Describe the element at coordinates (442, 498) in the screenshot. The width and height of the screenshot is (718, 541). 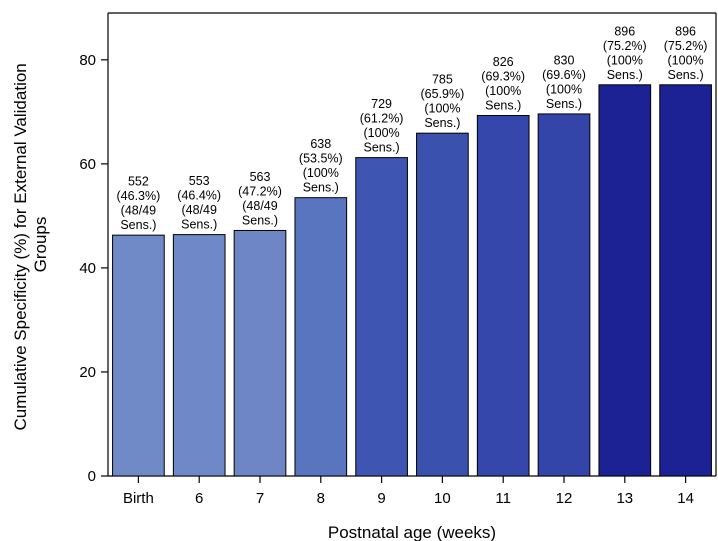
I see `x-tick-label: 10` at that location.